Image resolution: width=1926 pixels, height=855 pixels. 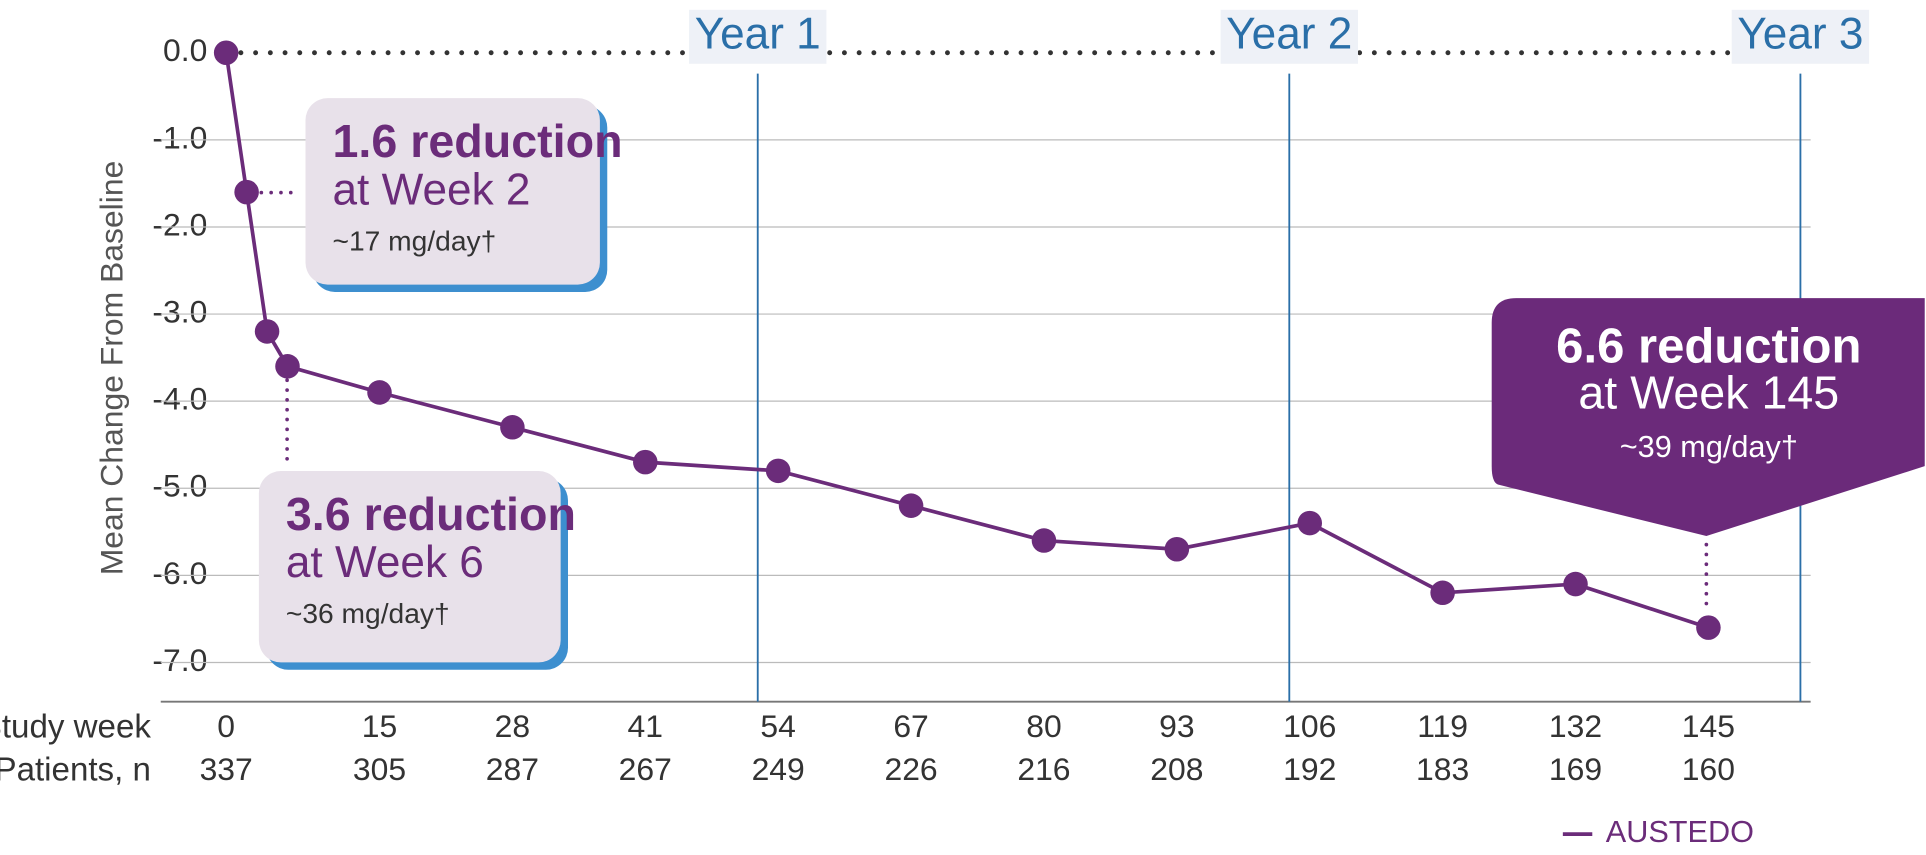 I want to click on patients-count: 305, so click(x=379, y=769).